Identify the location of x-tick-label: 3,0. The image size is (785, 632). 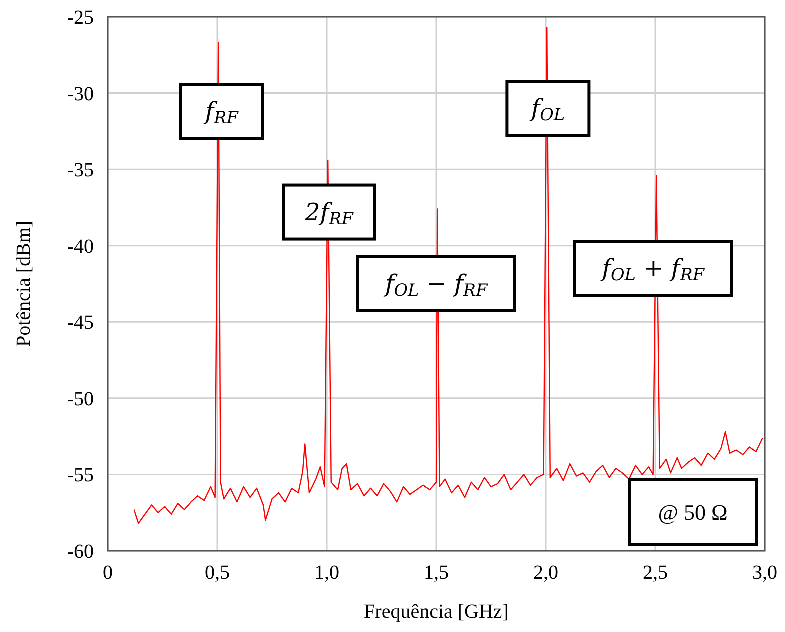
(765, 573).